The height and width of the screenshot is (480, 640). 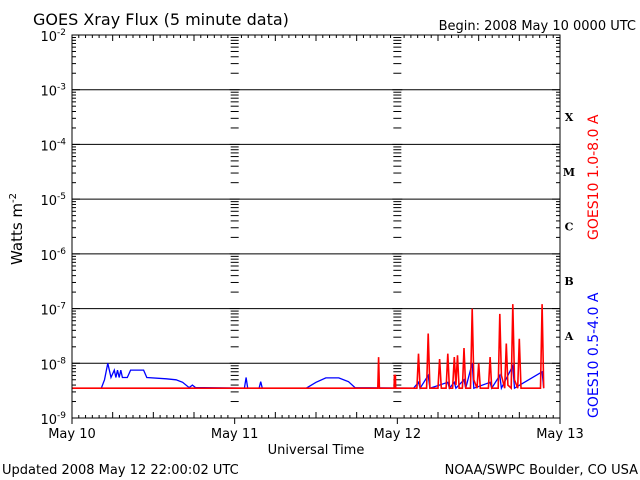 What do you see at coordinates (53, 145) in the screenshot?
I see `y-tick-label: 10⁻⁴` at bounding box center [53, 145].